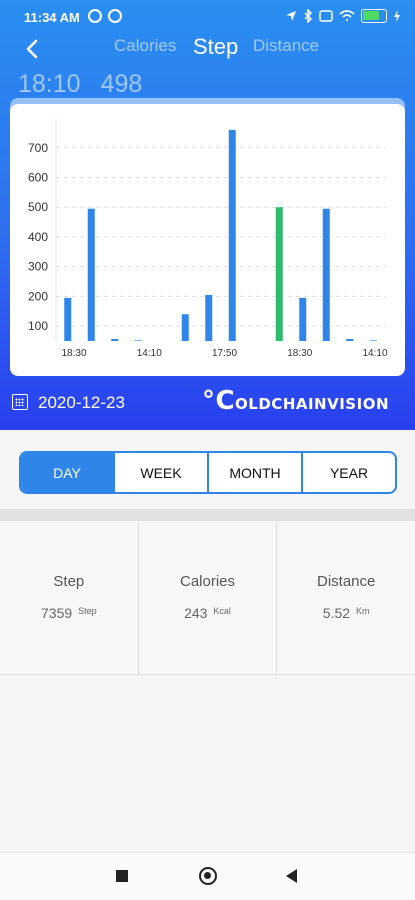 Image resolution: width=415 pixels, height=900 pixels. What do you see at coordinates (105, 16) in the screenshot?
I see `notification-icons` at bounding box center [105, 16].